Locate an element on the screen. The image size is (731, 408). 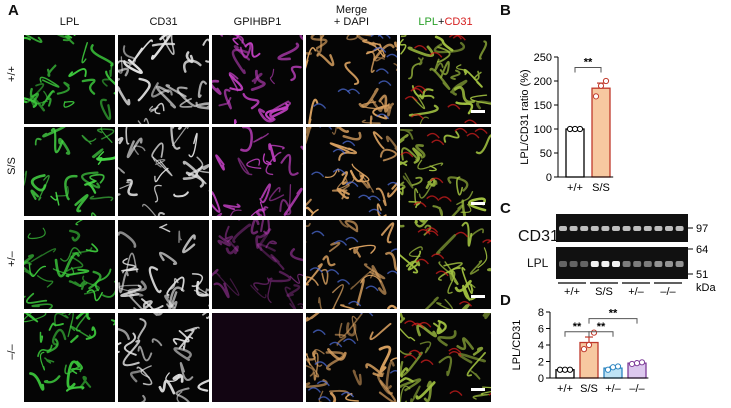
blot-label-cd31: CD31 is located at coordinates (538, 236).